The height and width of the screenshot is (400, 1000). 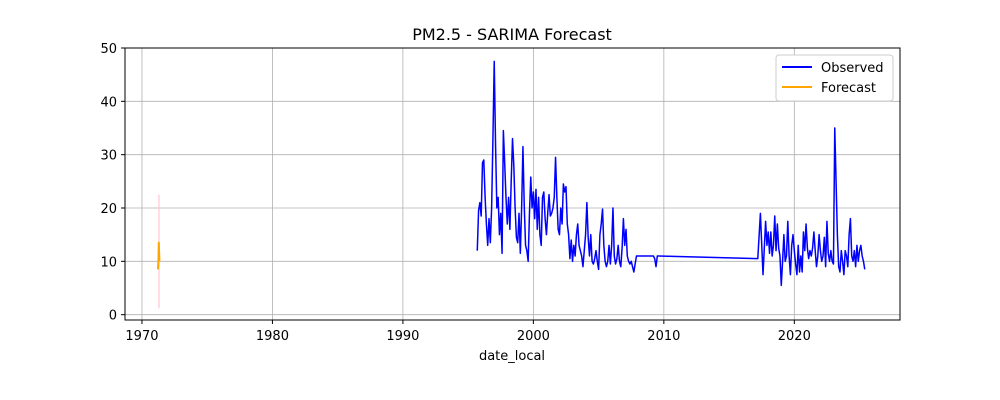 What do you see at coordinates (108, 209) in the screenshot?
I see `y-tick-label: 20` at bounding box center [108, 209].